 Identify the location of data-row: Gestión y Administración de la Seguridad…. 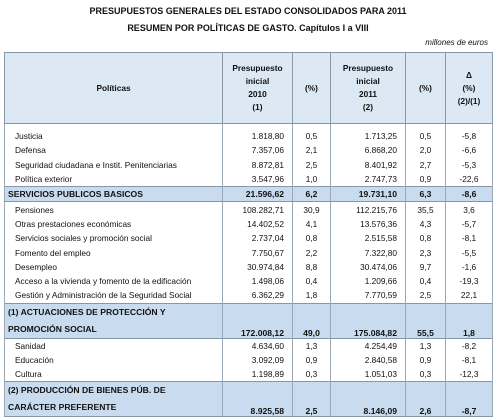
(248, 296).